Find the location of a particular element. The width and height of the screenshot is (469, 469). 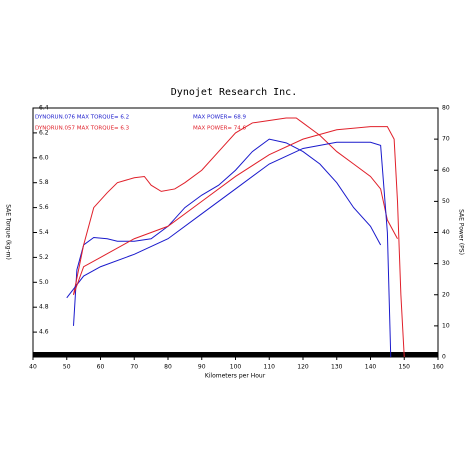

y2-tick-label: 0 is located at coordinates (444, 357).